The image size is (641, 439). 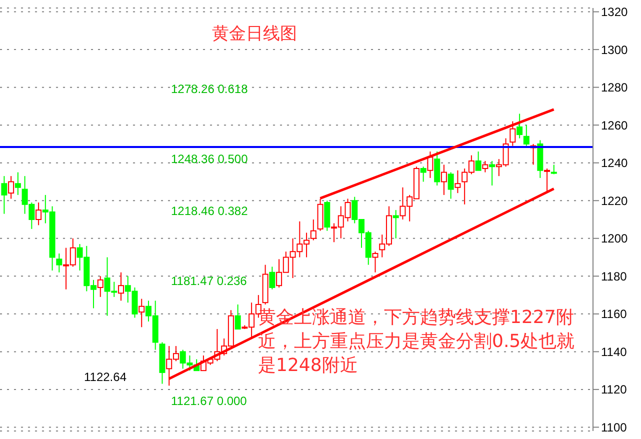 What do you see at coordinates (614, 125) in the screenshot?
I see `y-tick-label: 1260` at bounding box center [614, 125].